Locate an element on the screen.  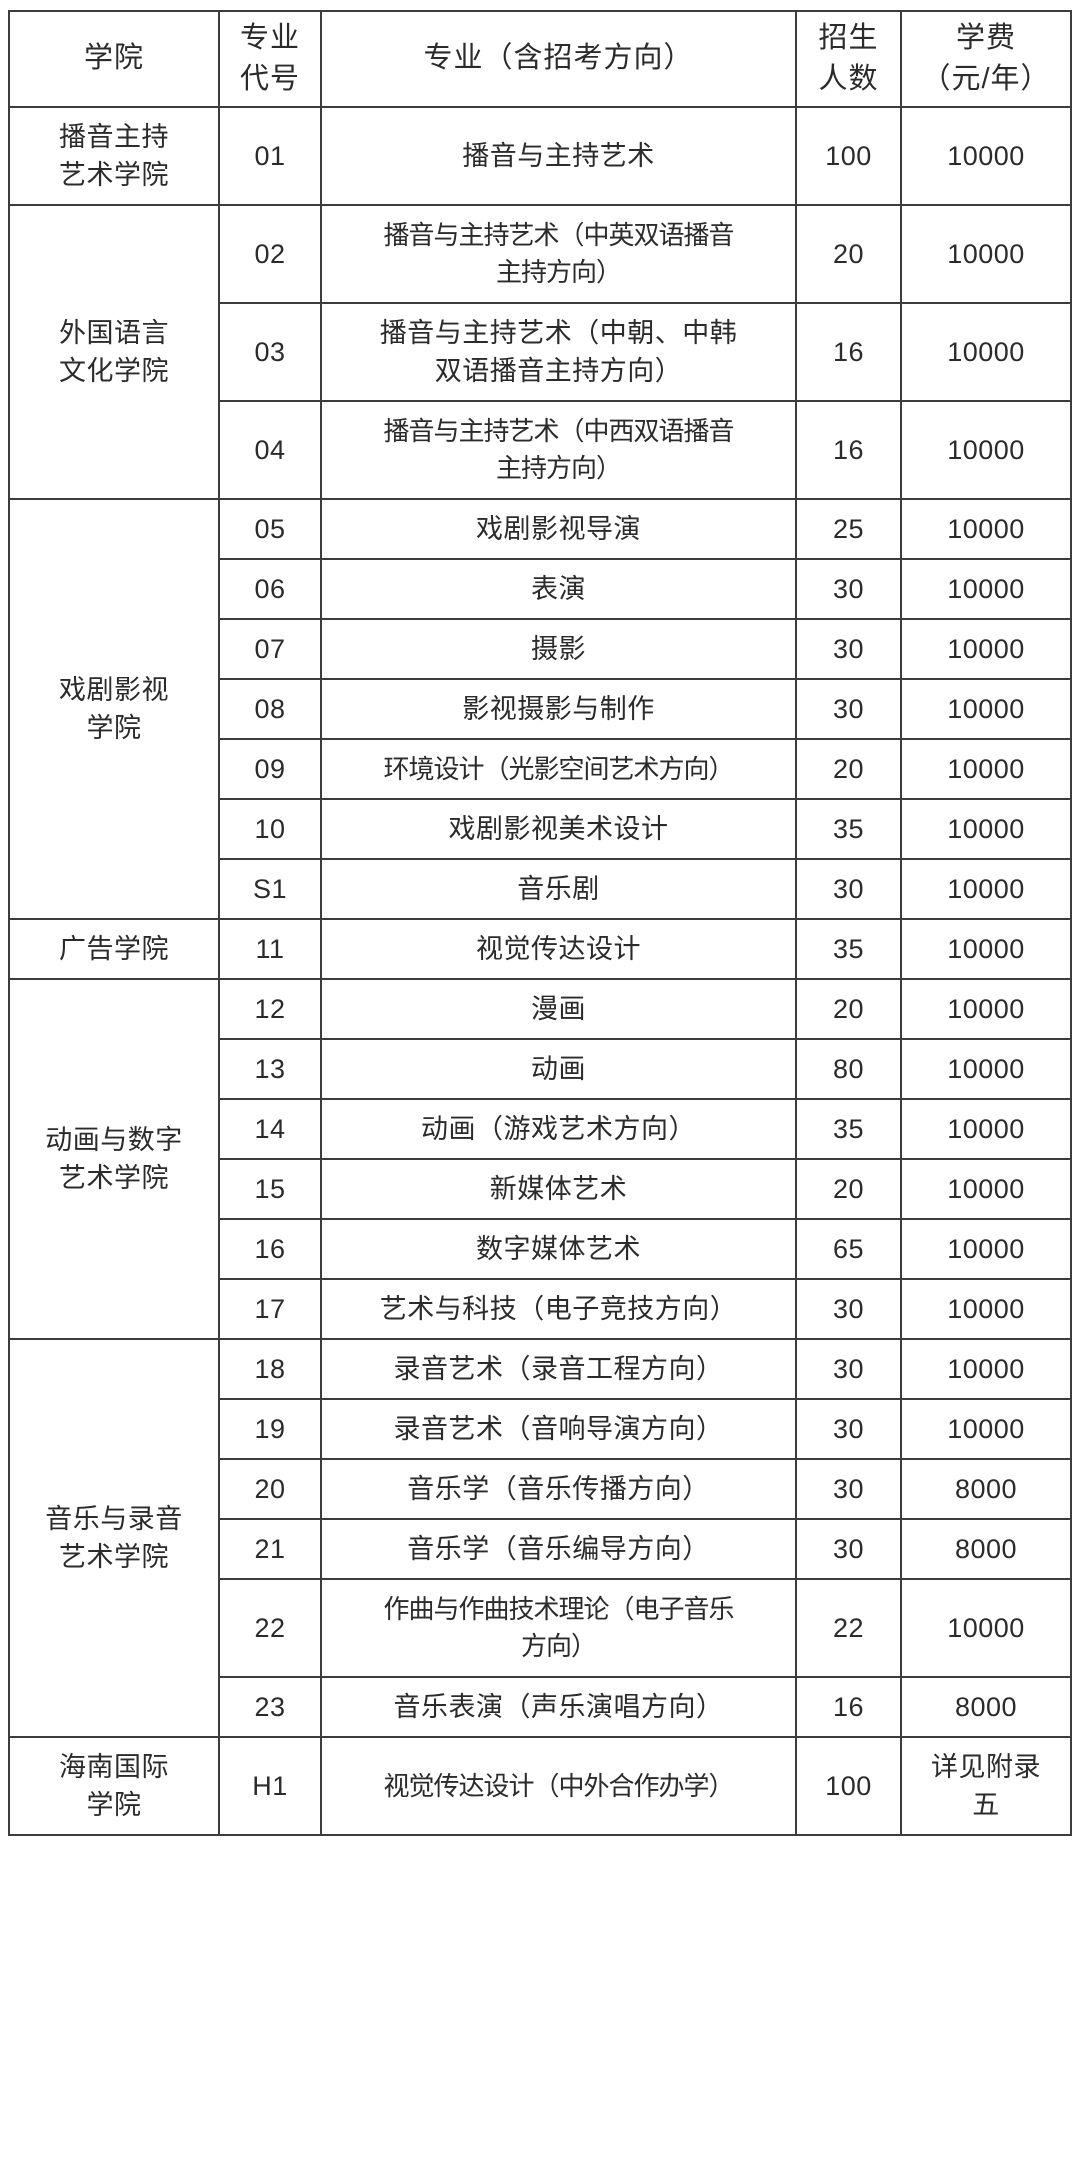
major-name-line: 环境设计（光影空间艺术方向） is located at coordinates (558, 768).